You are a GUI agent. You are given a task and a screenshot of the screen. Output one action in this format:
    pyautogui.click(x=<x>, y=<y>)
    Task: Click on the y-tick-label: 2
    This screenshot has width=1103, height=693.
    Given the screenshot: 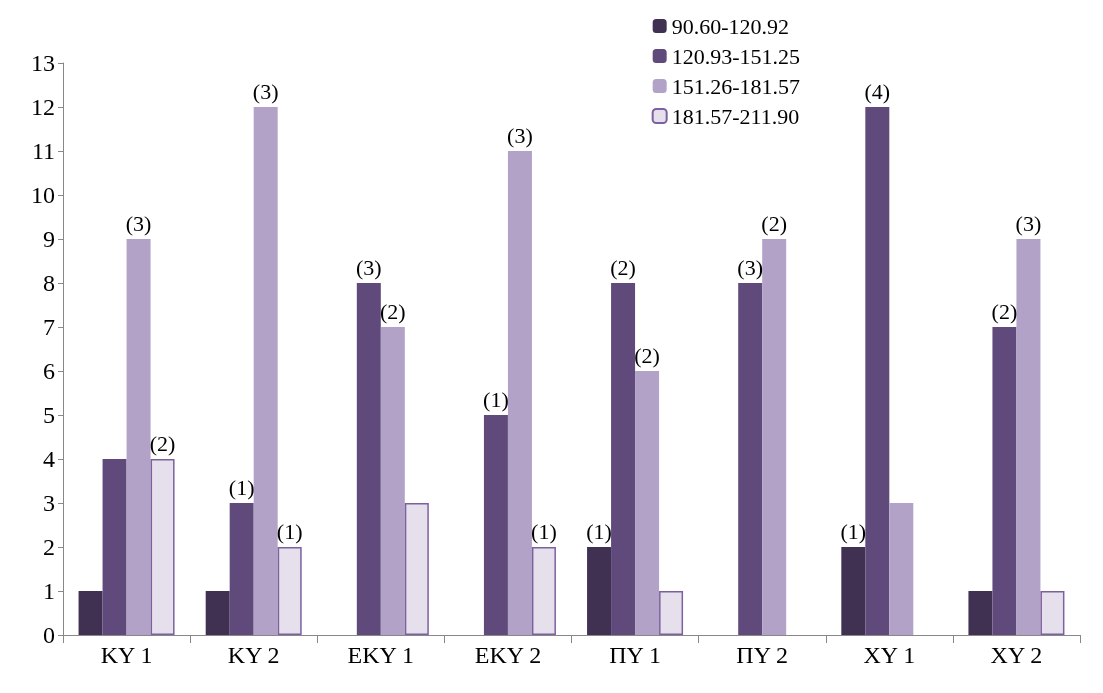 What is the action you would take?
    pyautogui.click(x=49, y=547)
    